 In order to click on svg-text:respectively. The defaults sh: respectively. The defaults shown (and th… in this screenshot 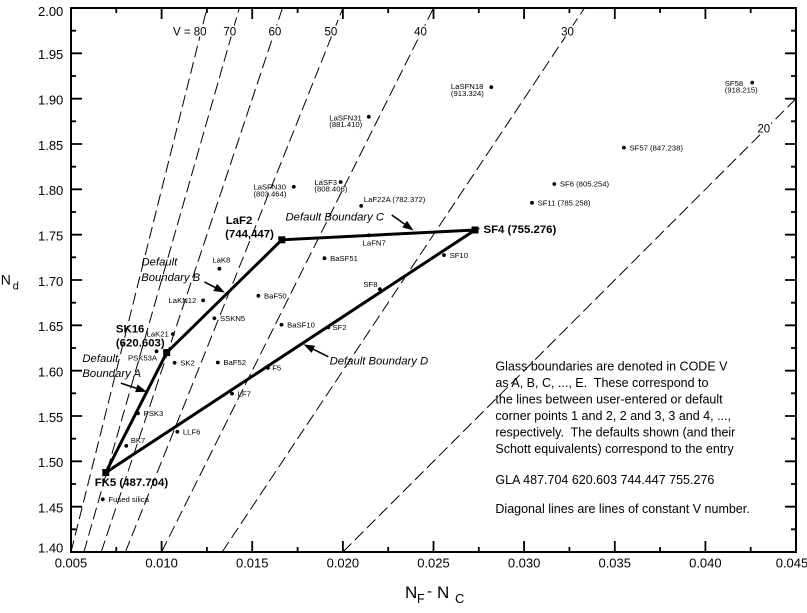, I will do `click(615, 433)`.